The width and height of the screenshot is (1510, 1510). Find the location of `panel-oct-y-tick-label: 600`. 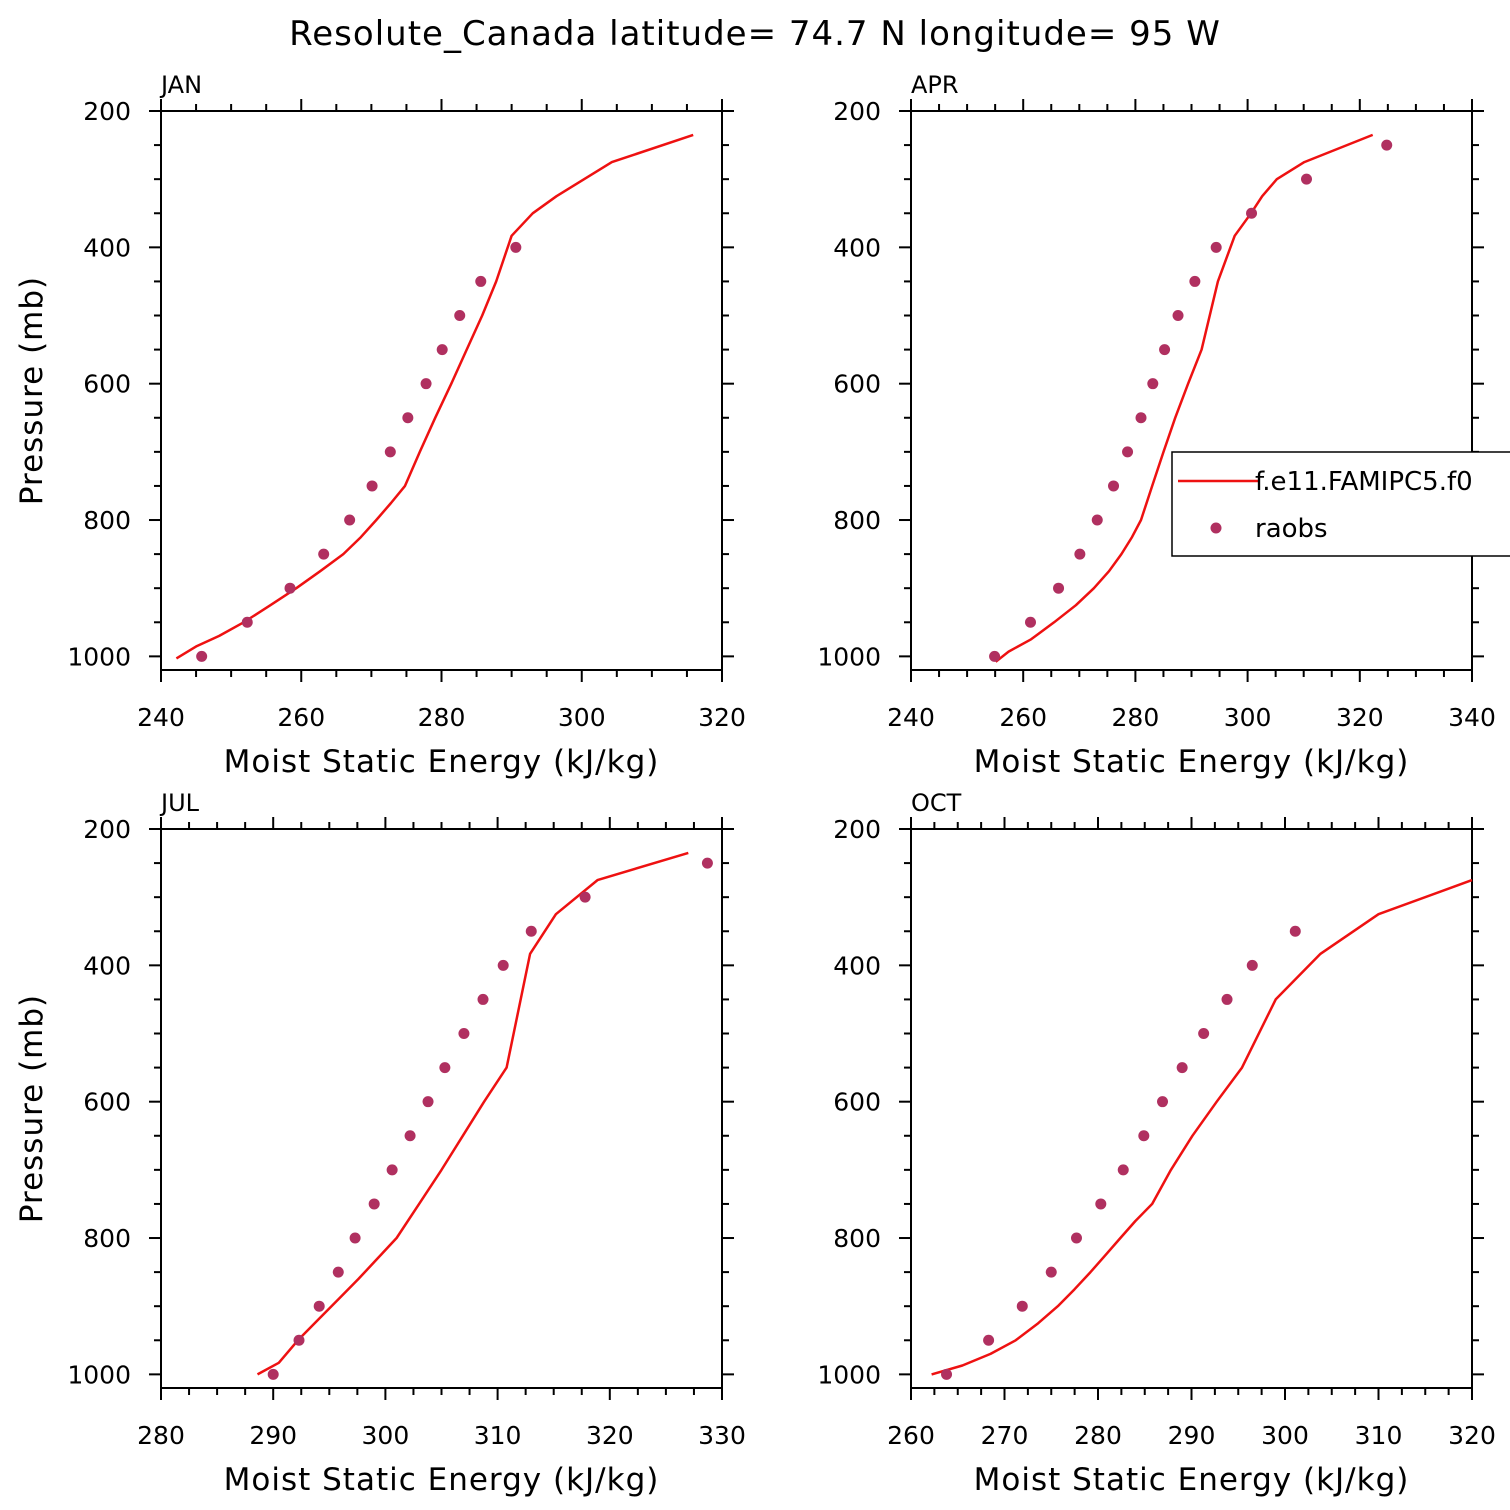

panel-oct-y-tick-label: 600 is located at coordinates (857, 1102).